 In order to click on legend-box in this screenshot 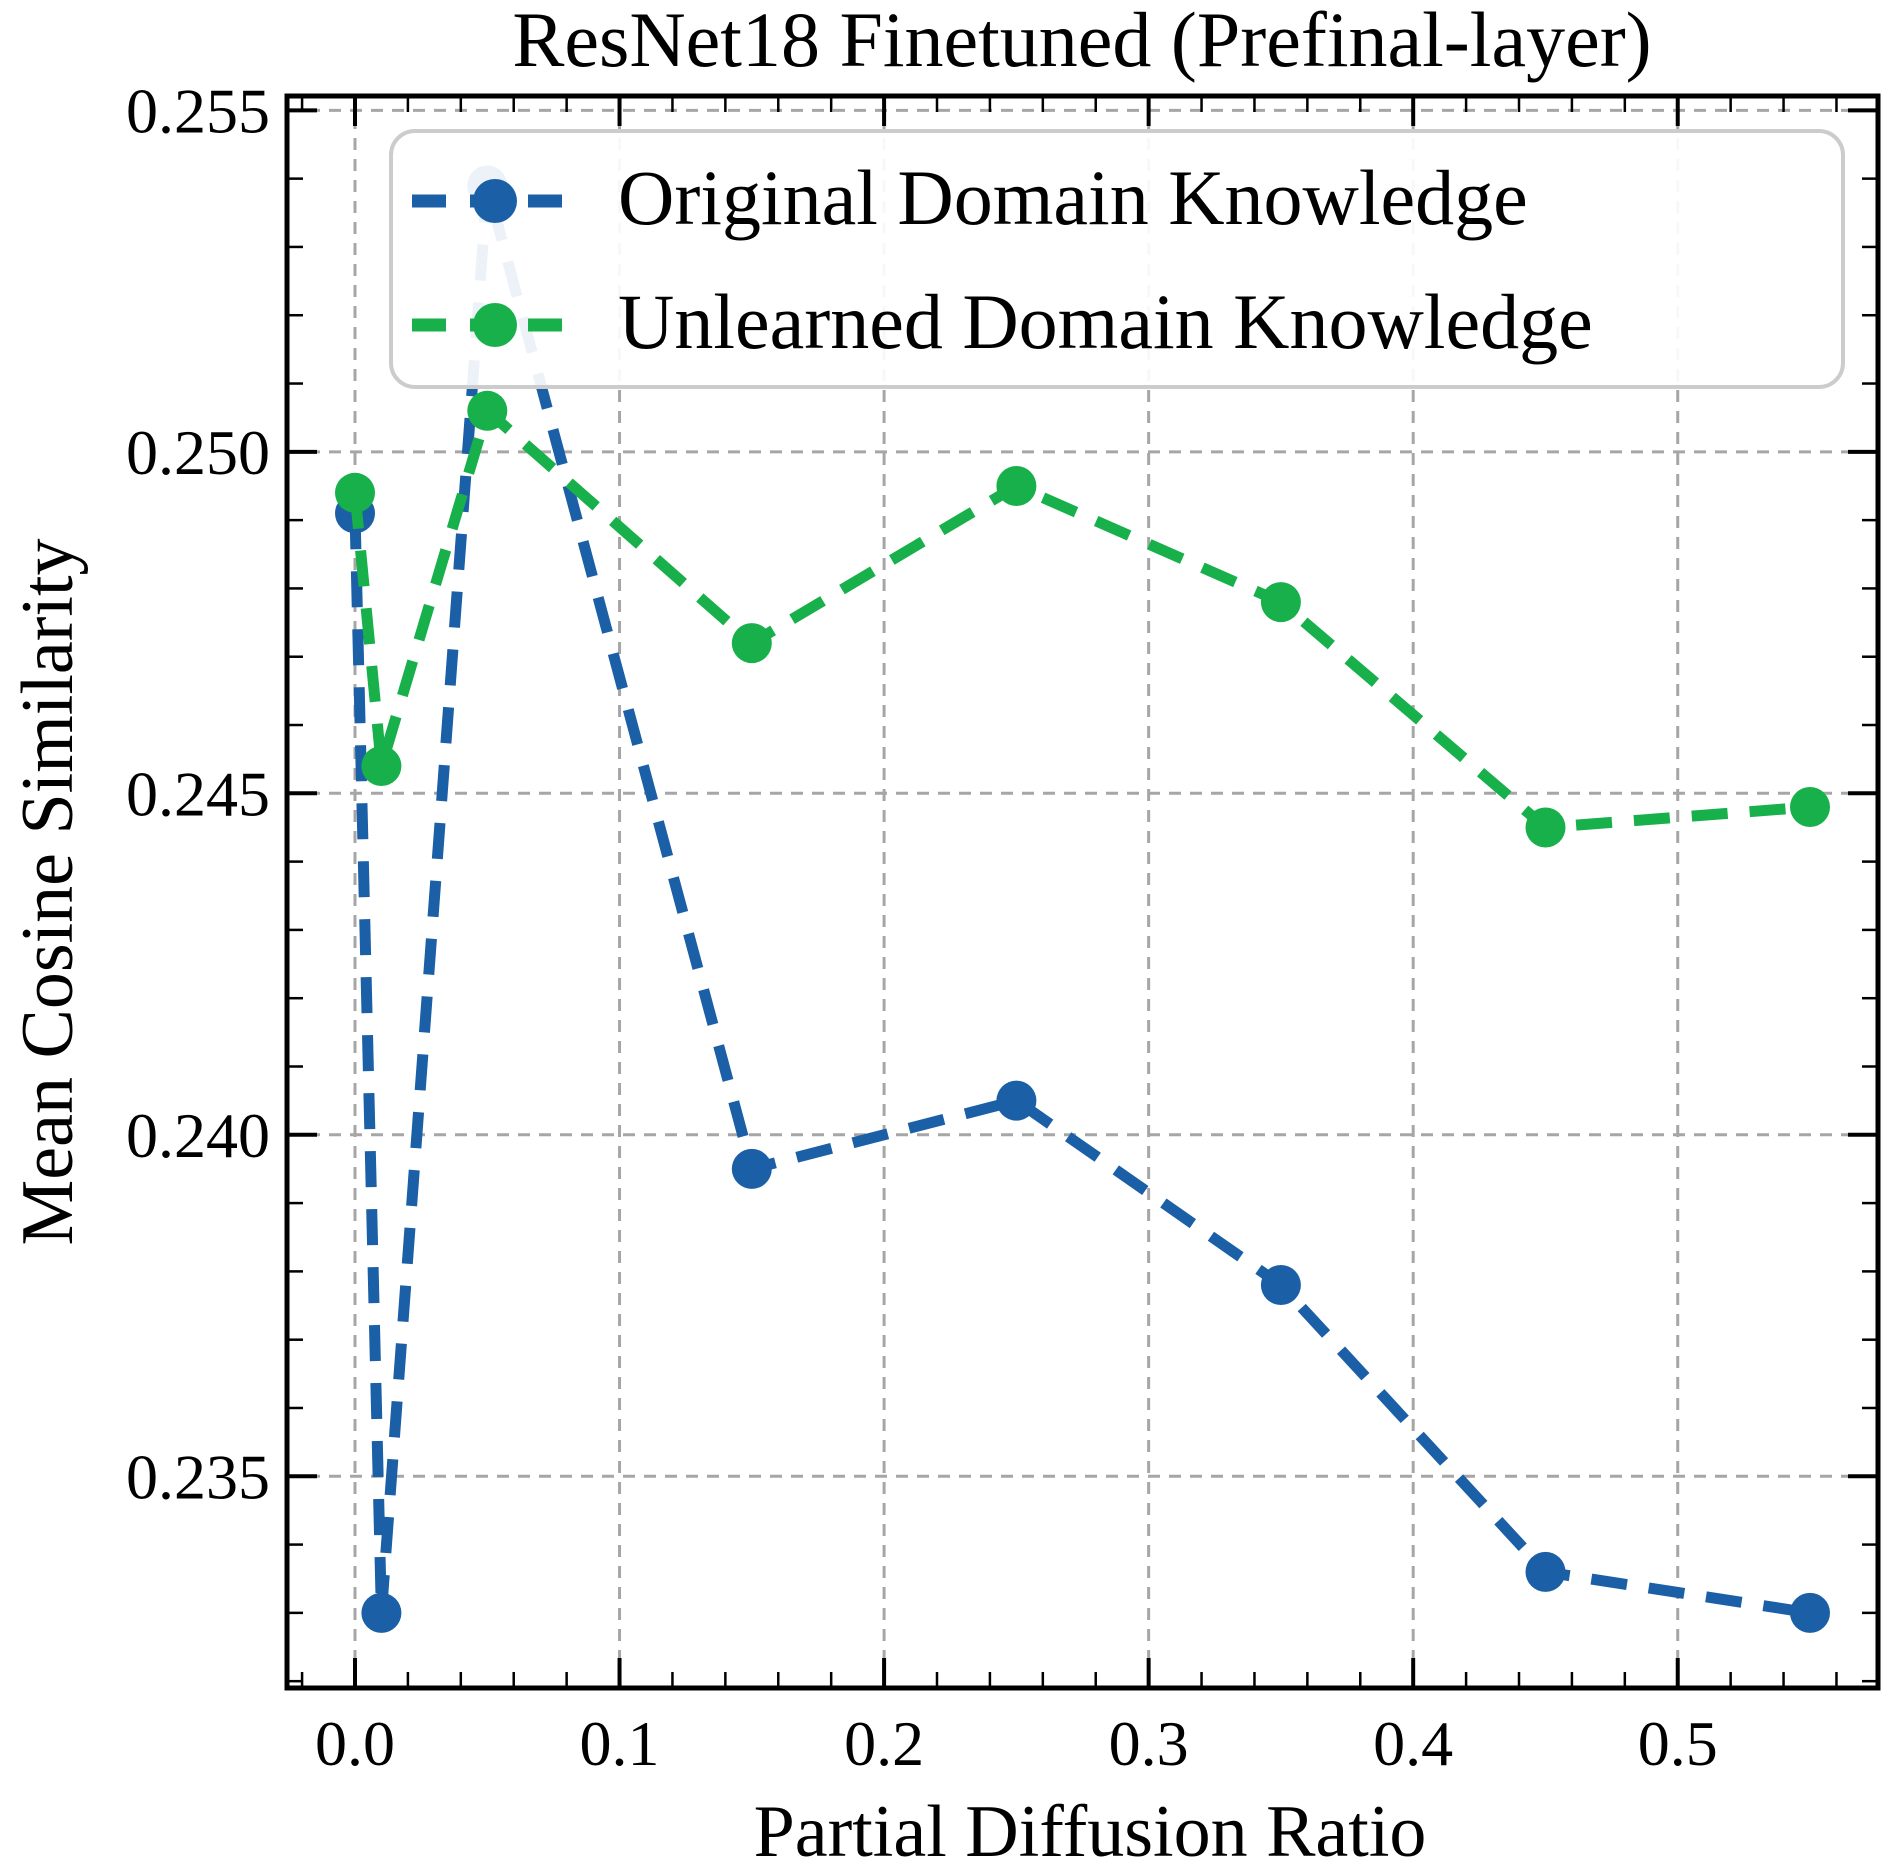, I will do `click(1117, 259)`.